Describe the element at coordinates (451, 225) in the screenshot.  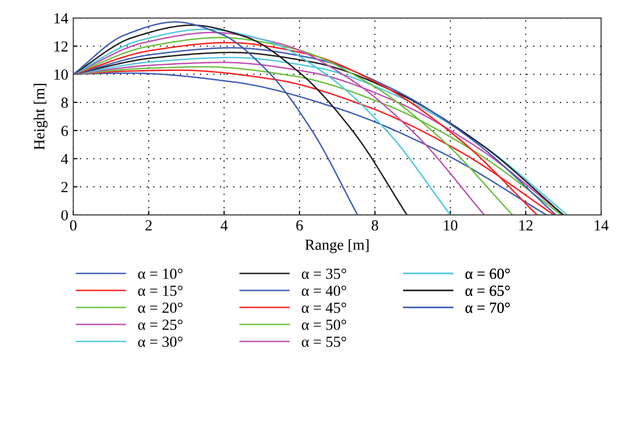
I see `x-tick-label: 10` at that location.